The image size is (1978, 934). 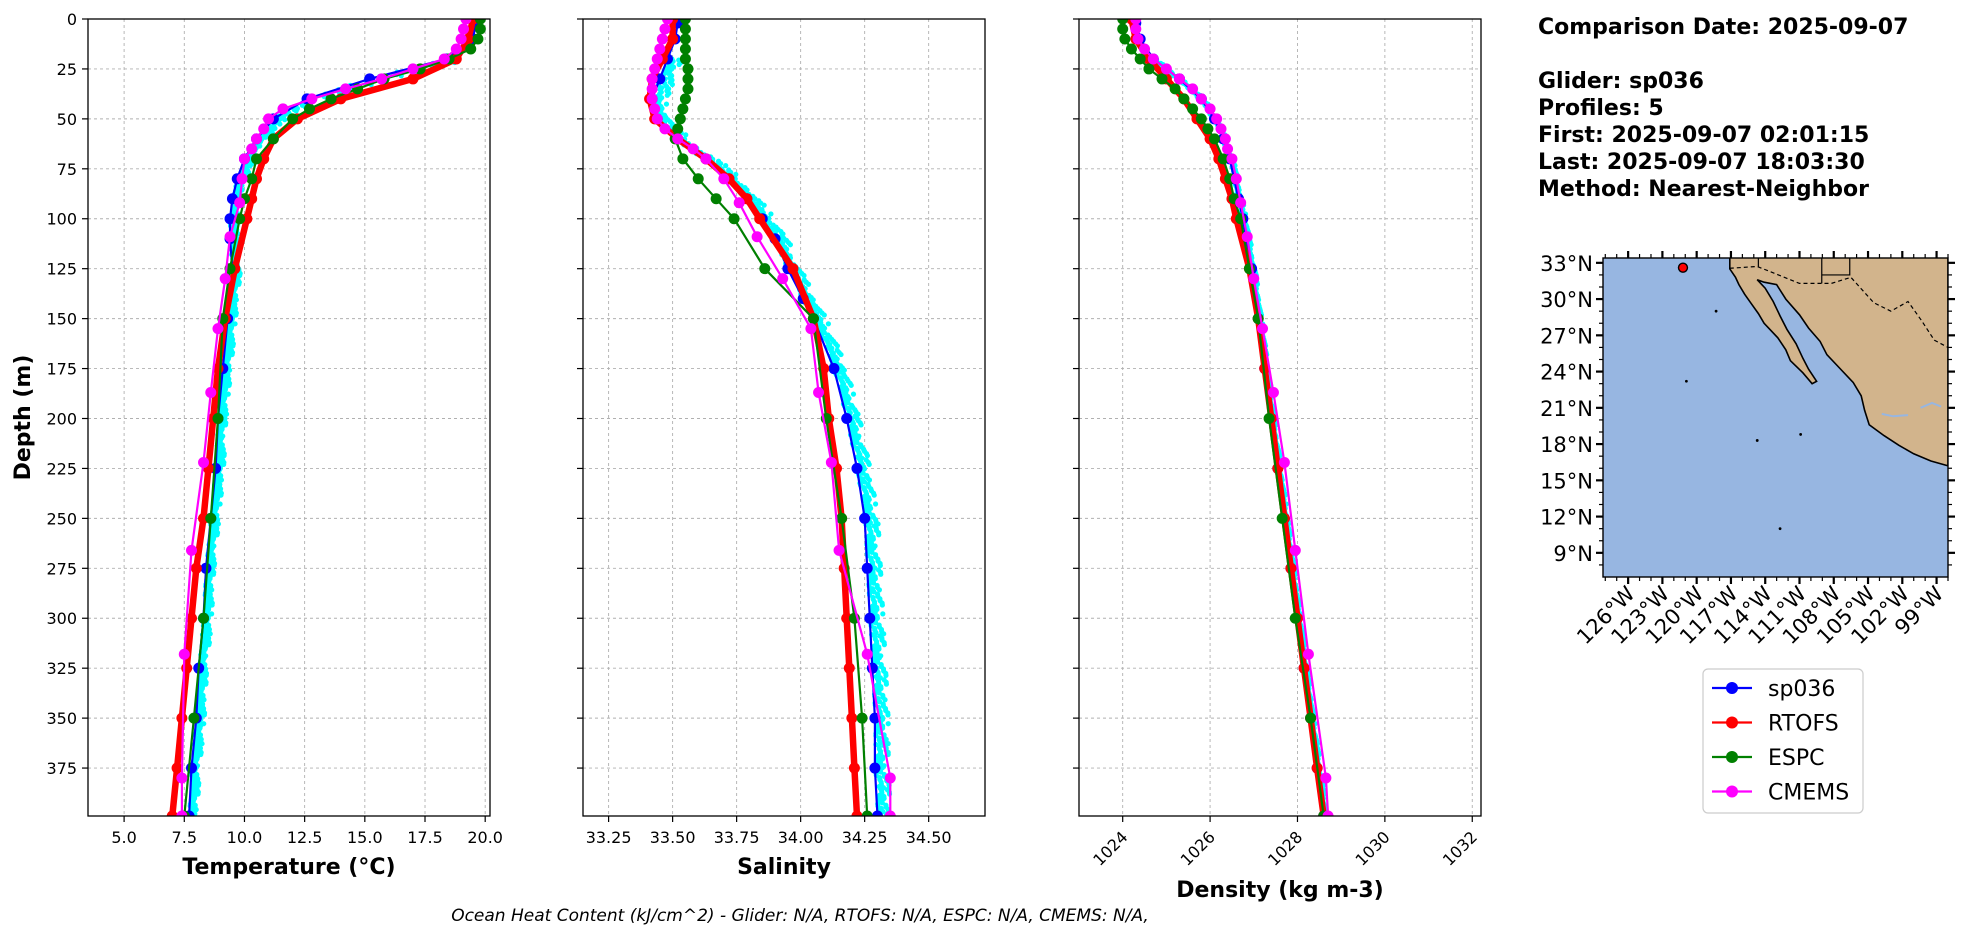 I want to click on land, so click(x=1838, y=362).